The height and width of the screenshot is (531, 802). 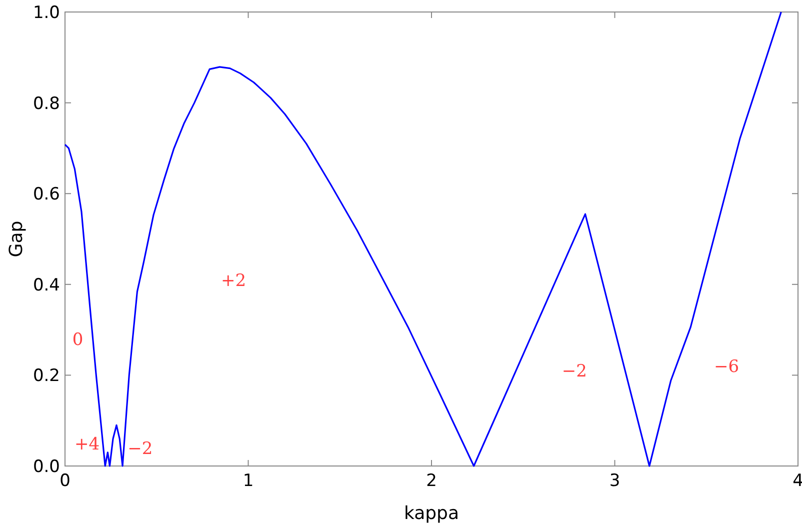 I want to click on y-tick-label: 0.6, so click(x=46, y=194).